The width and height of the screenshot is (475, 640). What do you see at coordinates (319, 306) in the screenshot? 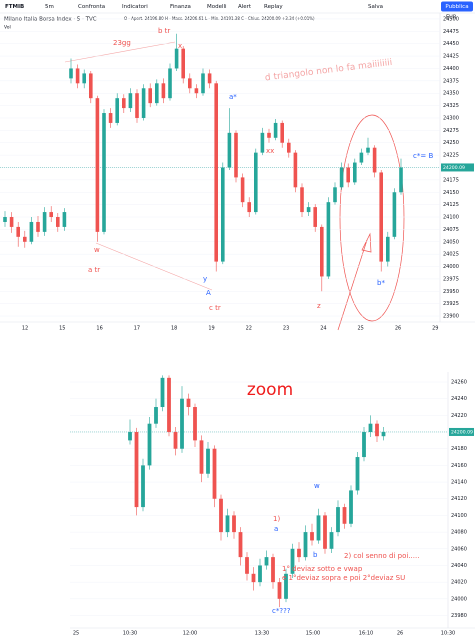
I see `annotation: z` at bounding box center [319, 306].